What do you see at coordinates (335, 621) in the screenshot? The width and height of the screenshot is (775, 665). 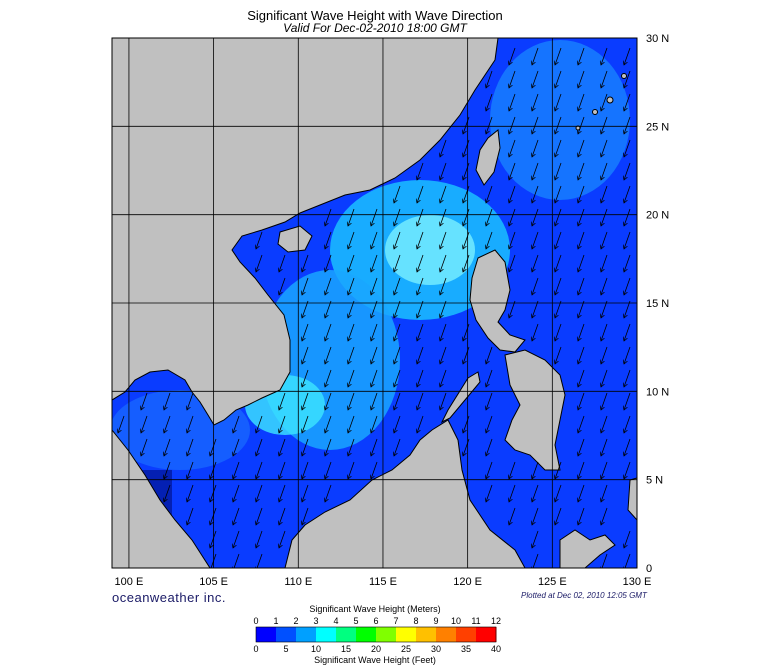 I see `colorbar-meters-tick: 4` at bounding box center [335, 621].